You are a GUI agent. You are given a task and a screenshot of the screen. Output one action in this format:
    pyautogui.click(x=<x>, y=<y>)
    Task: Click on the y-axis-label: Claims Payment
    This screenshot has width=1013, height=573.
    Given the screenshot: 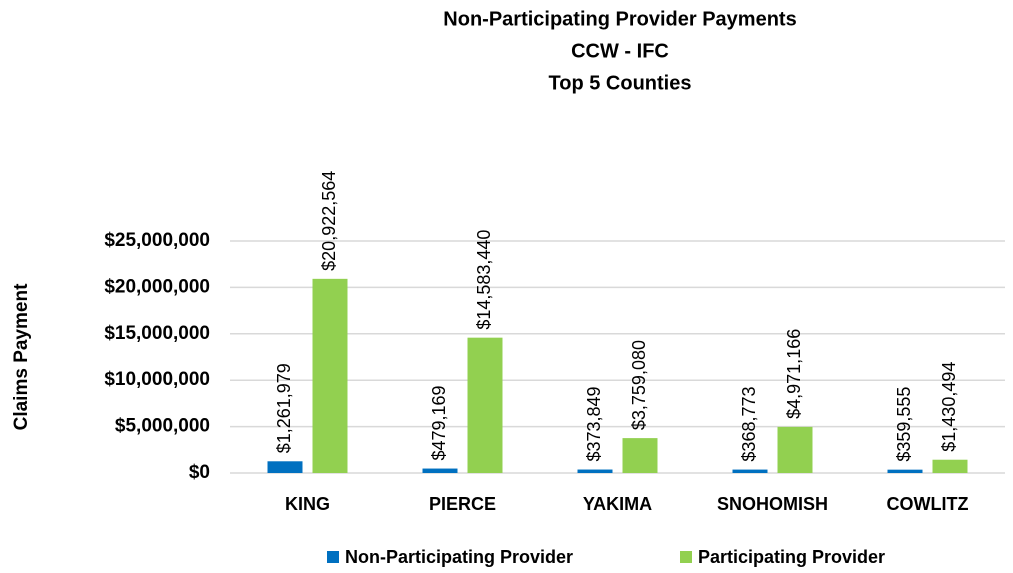 What is the action you would take?
    pyautogui.click(x=21, y=356)
    